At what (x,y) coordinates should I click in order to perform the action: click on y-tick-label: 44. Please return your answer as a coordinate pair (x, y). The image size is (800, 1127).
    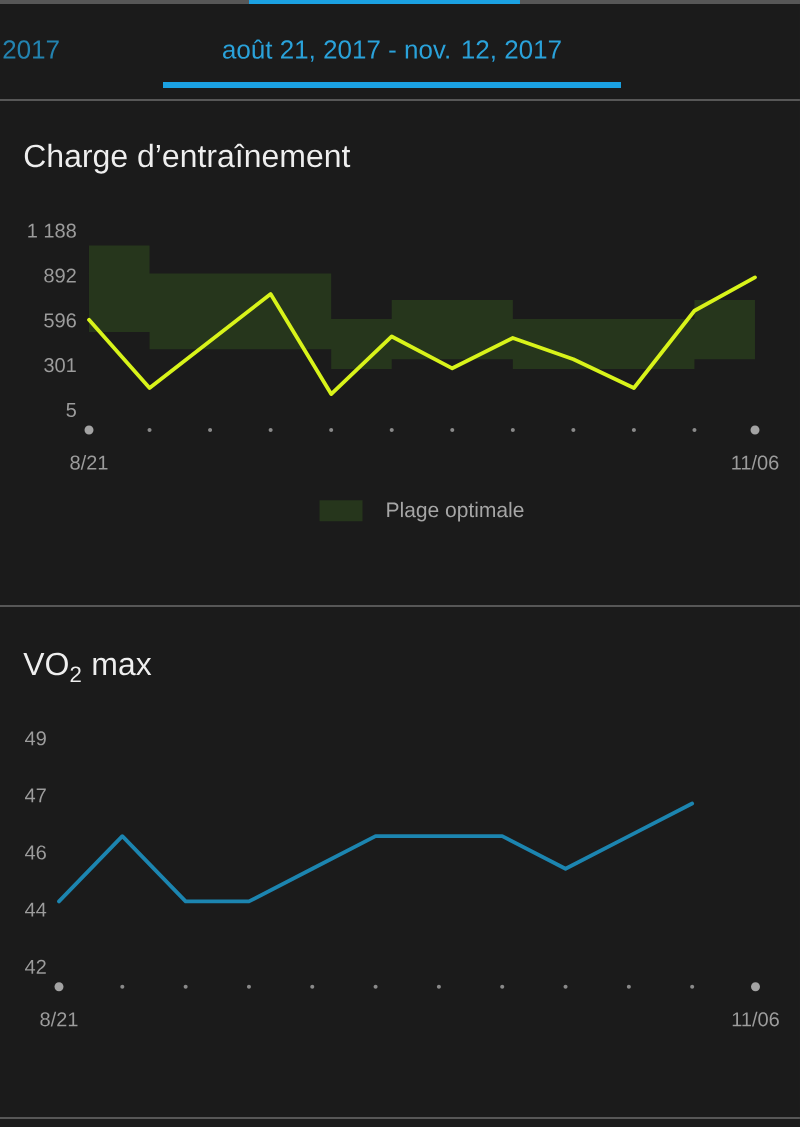
    Looking at the image, I should click on (36, 909).